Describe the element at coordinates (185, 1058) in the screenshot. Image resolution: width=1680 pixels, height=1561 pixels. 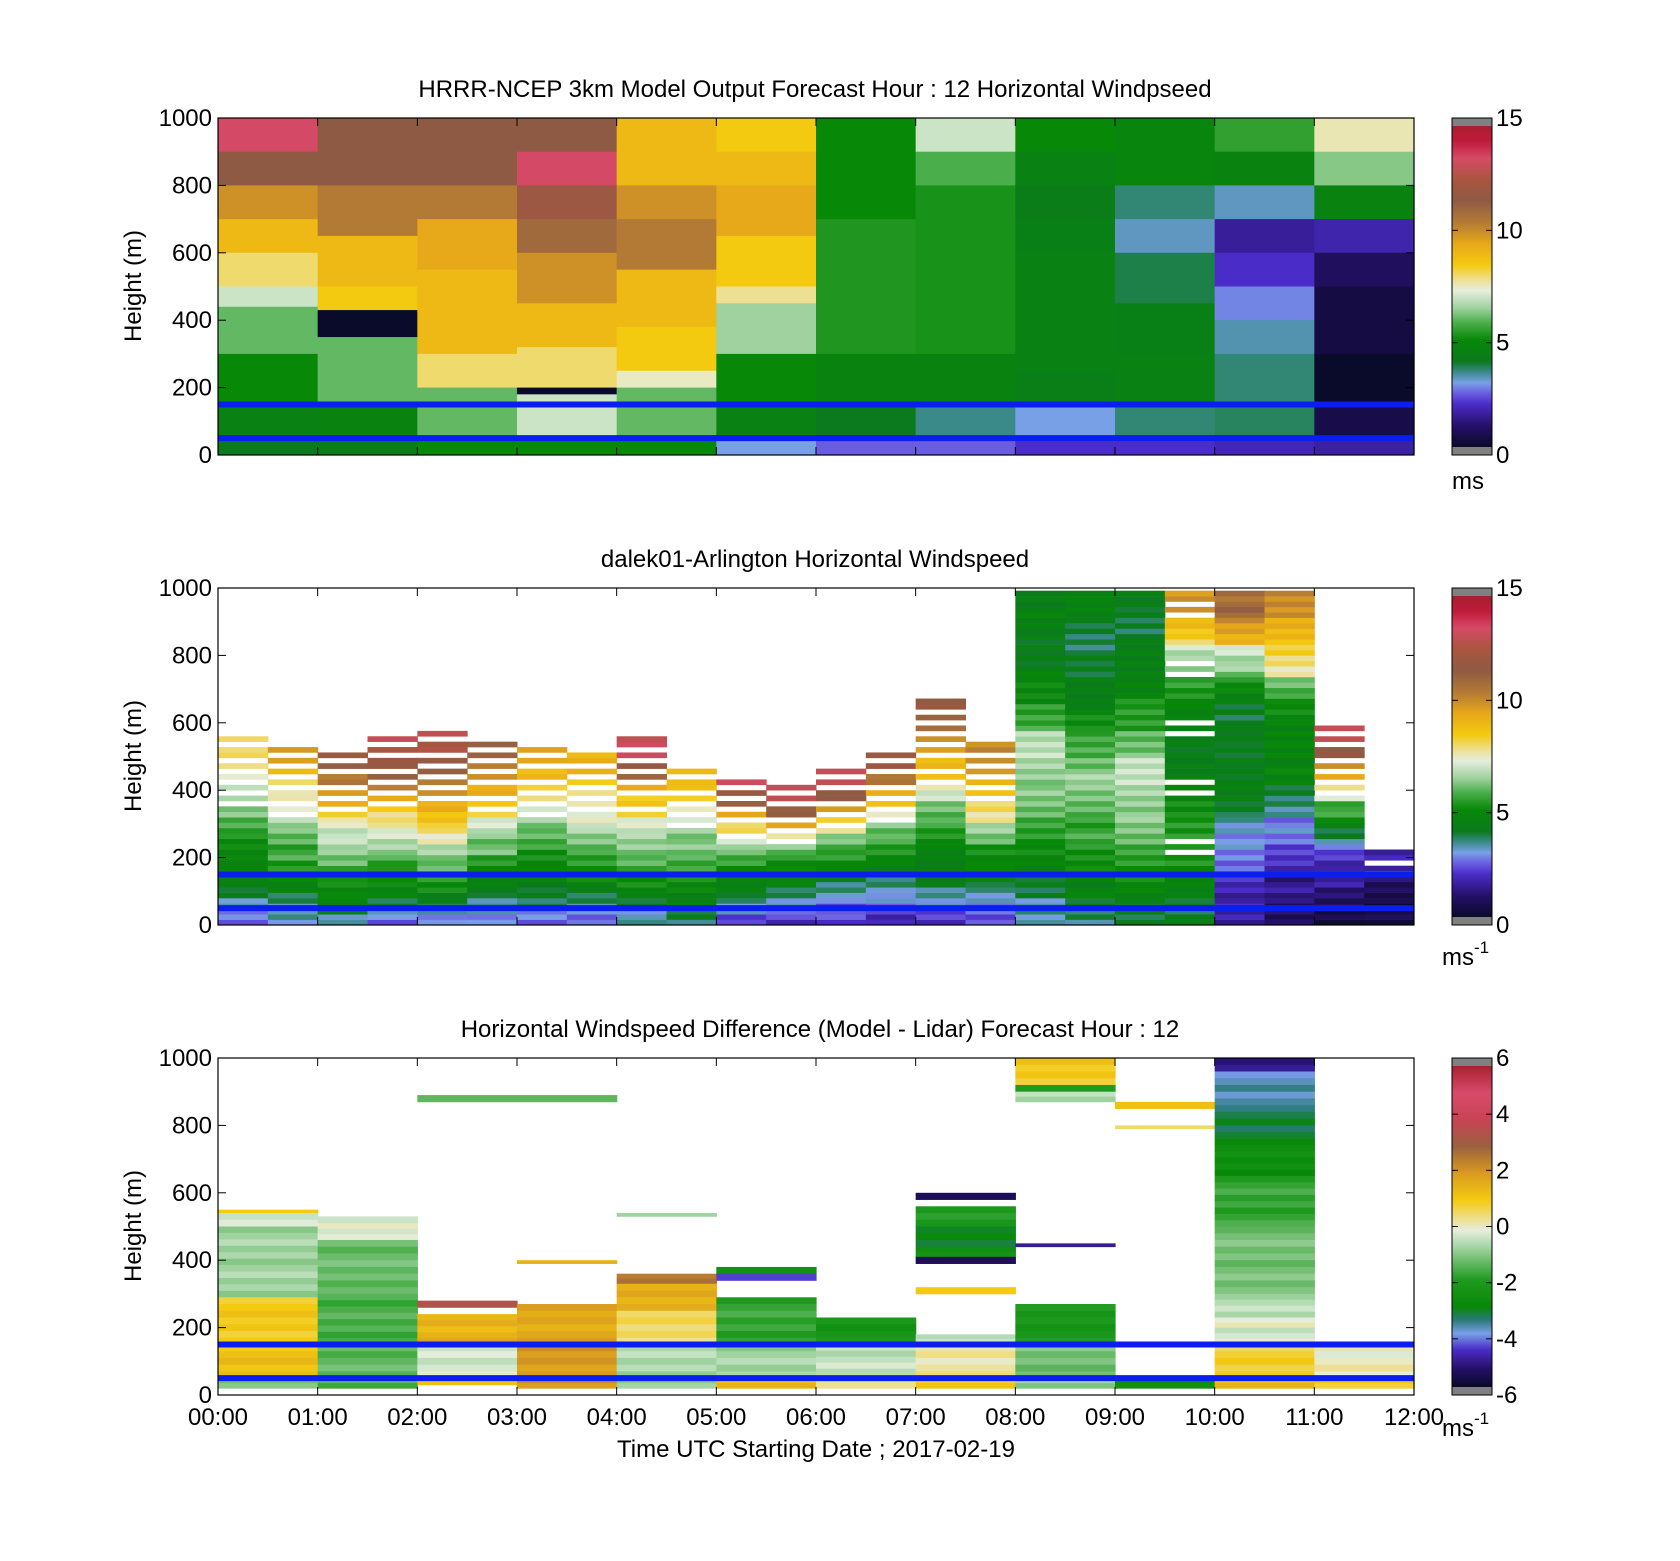
I see `y-tick-label: 1000` at that location.